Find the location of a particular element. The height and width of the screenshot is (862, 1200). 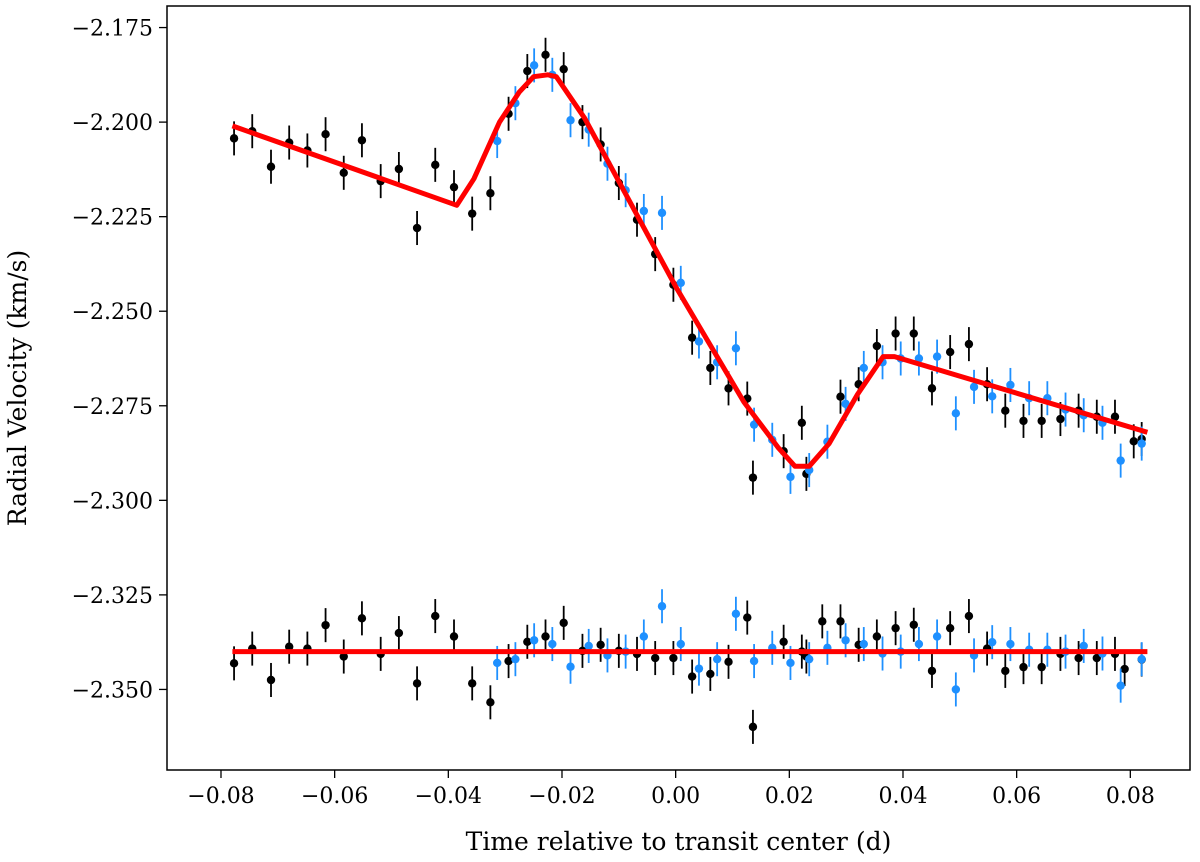

x-tick-label: 0.04 is located at coordinates (902, 796).